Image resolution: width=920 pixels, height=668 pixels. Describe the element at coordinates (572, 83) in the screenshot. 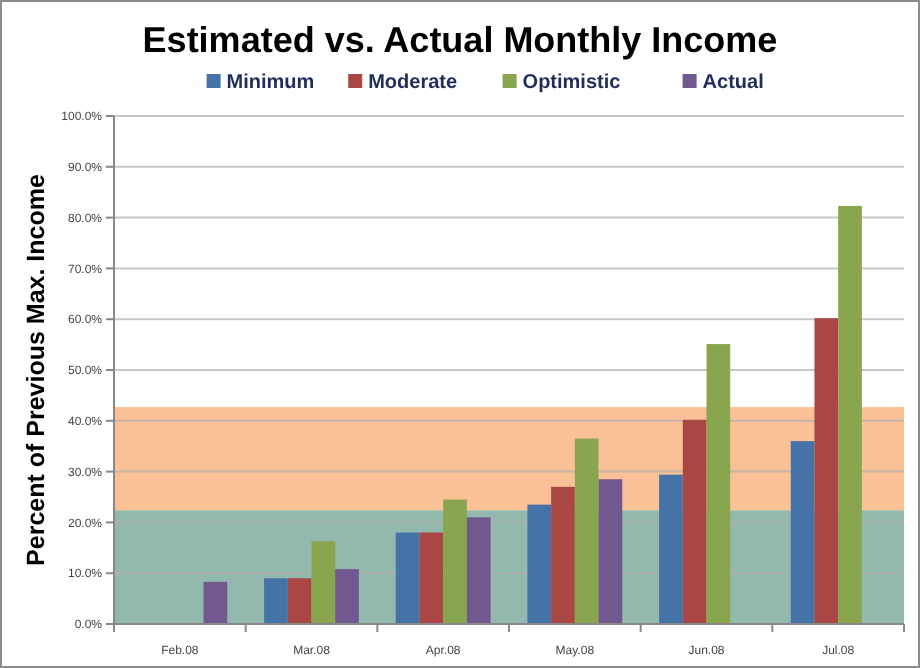

I see `legend-label: Optimistic` at that location.